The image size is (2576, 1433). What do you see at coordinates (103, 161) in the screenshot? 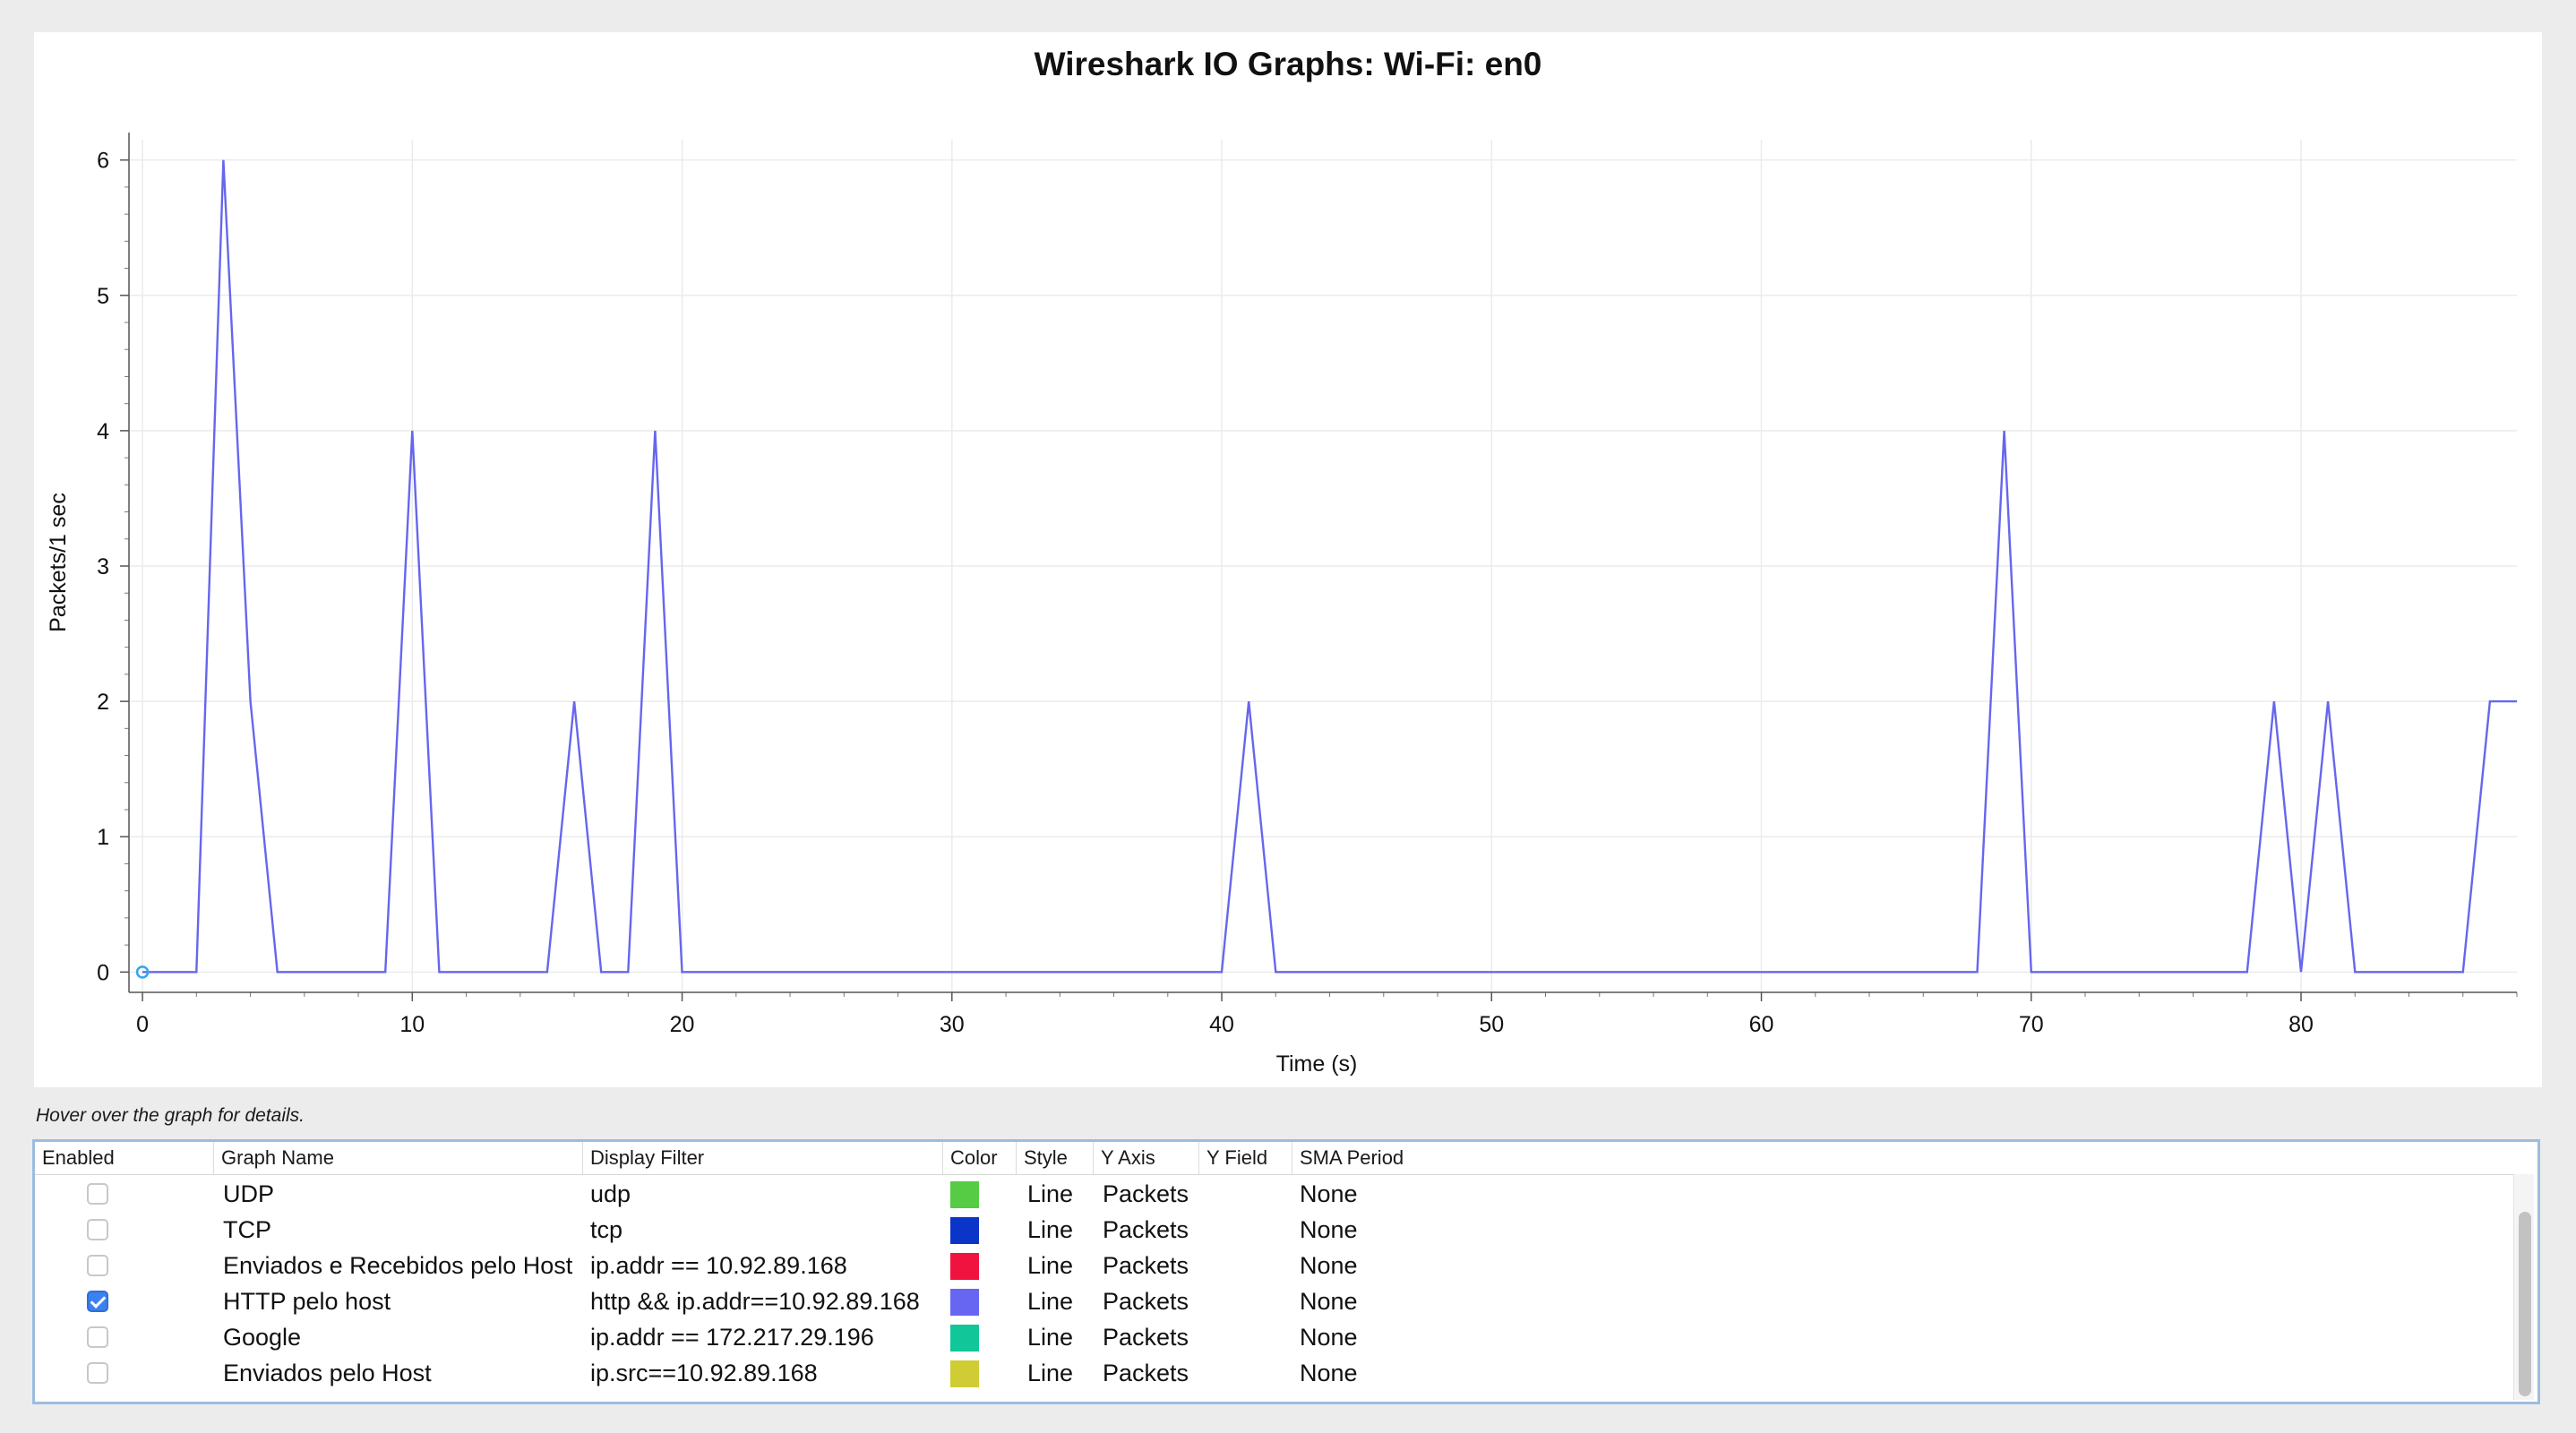
I see `y-tick-label: 6` at bounding box center [103, 161].